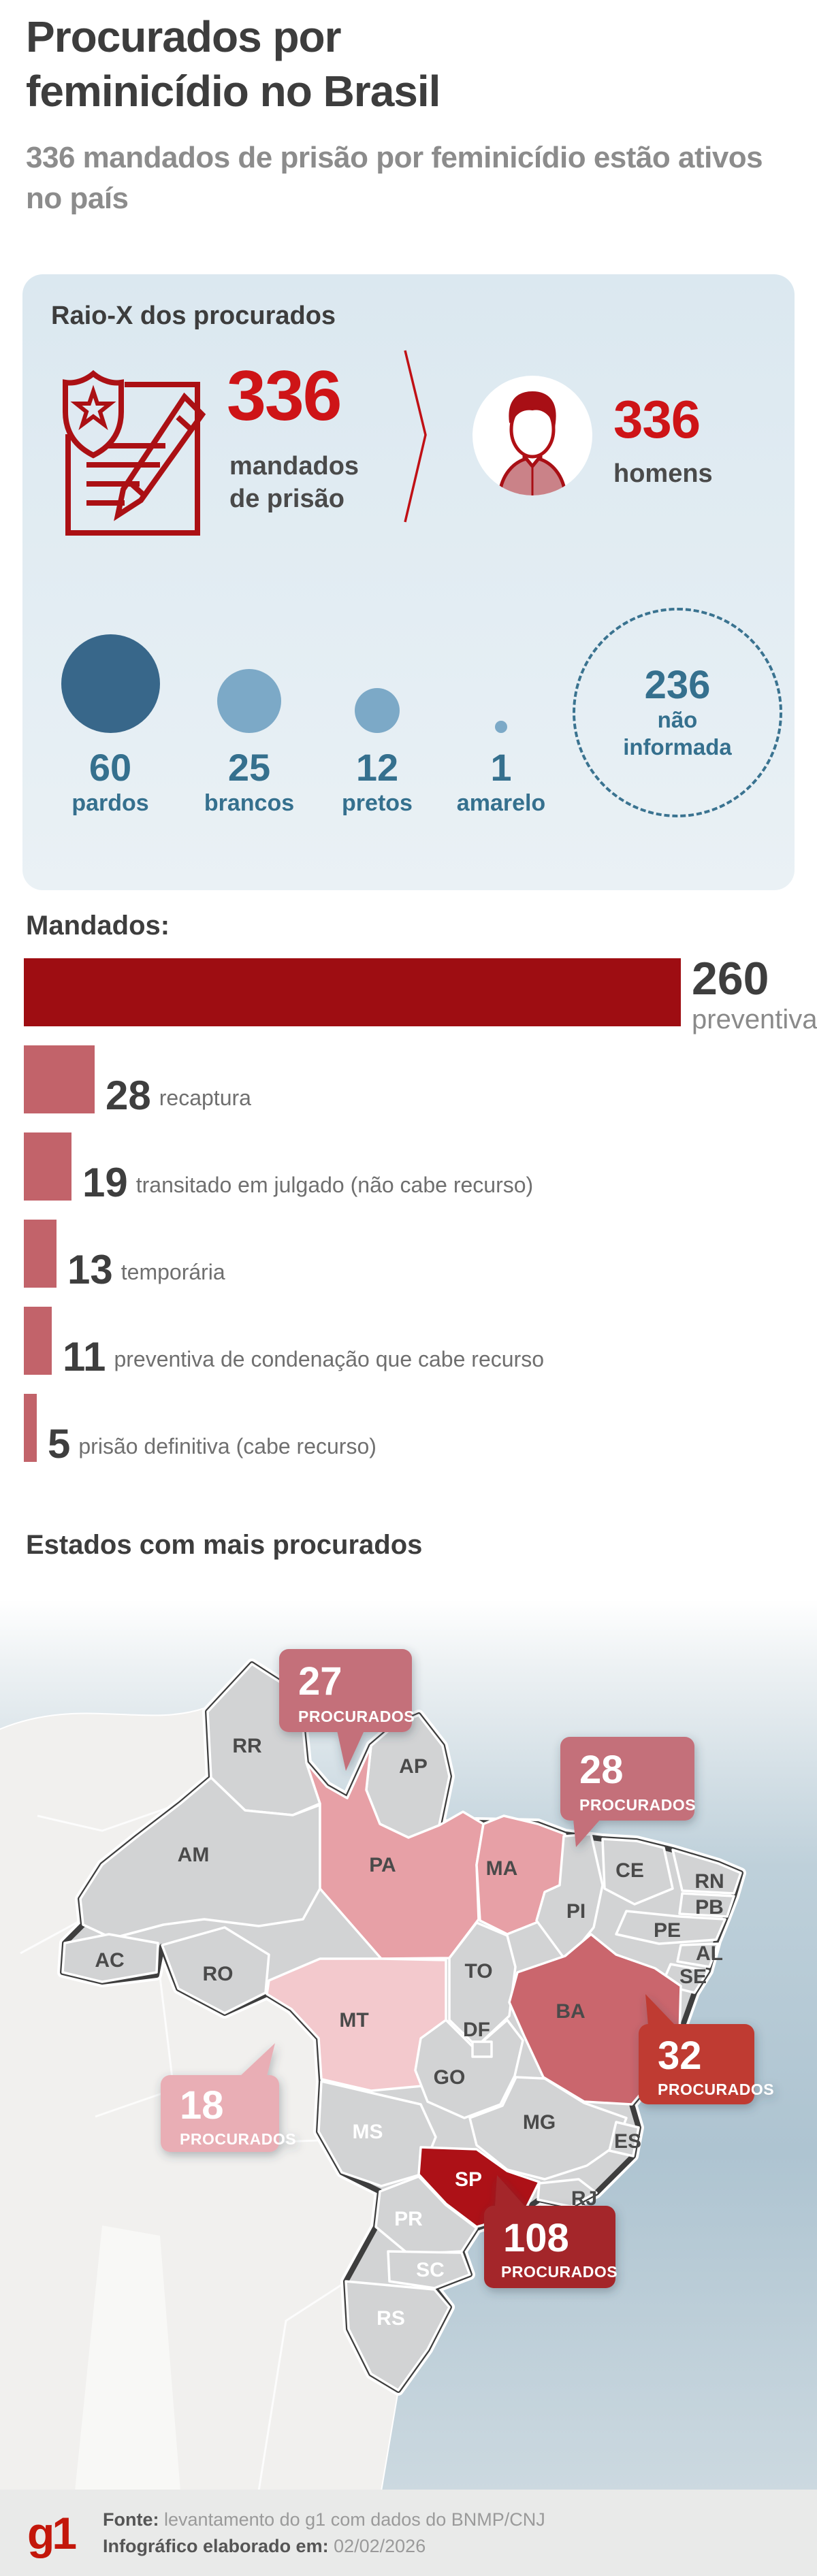 This screenshot has height=2576, width=817. I want to click on warrants-label-line1: mandados, so click(294, 466).